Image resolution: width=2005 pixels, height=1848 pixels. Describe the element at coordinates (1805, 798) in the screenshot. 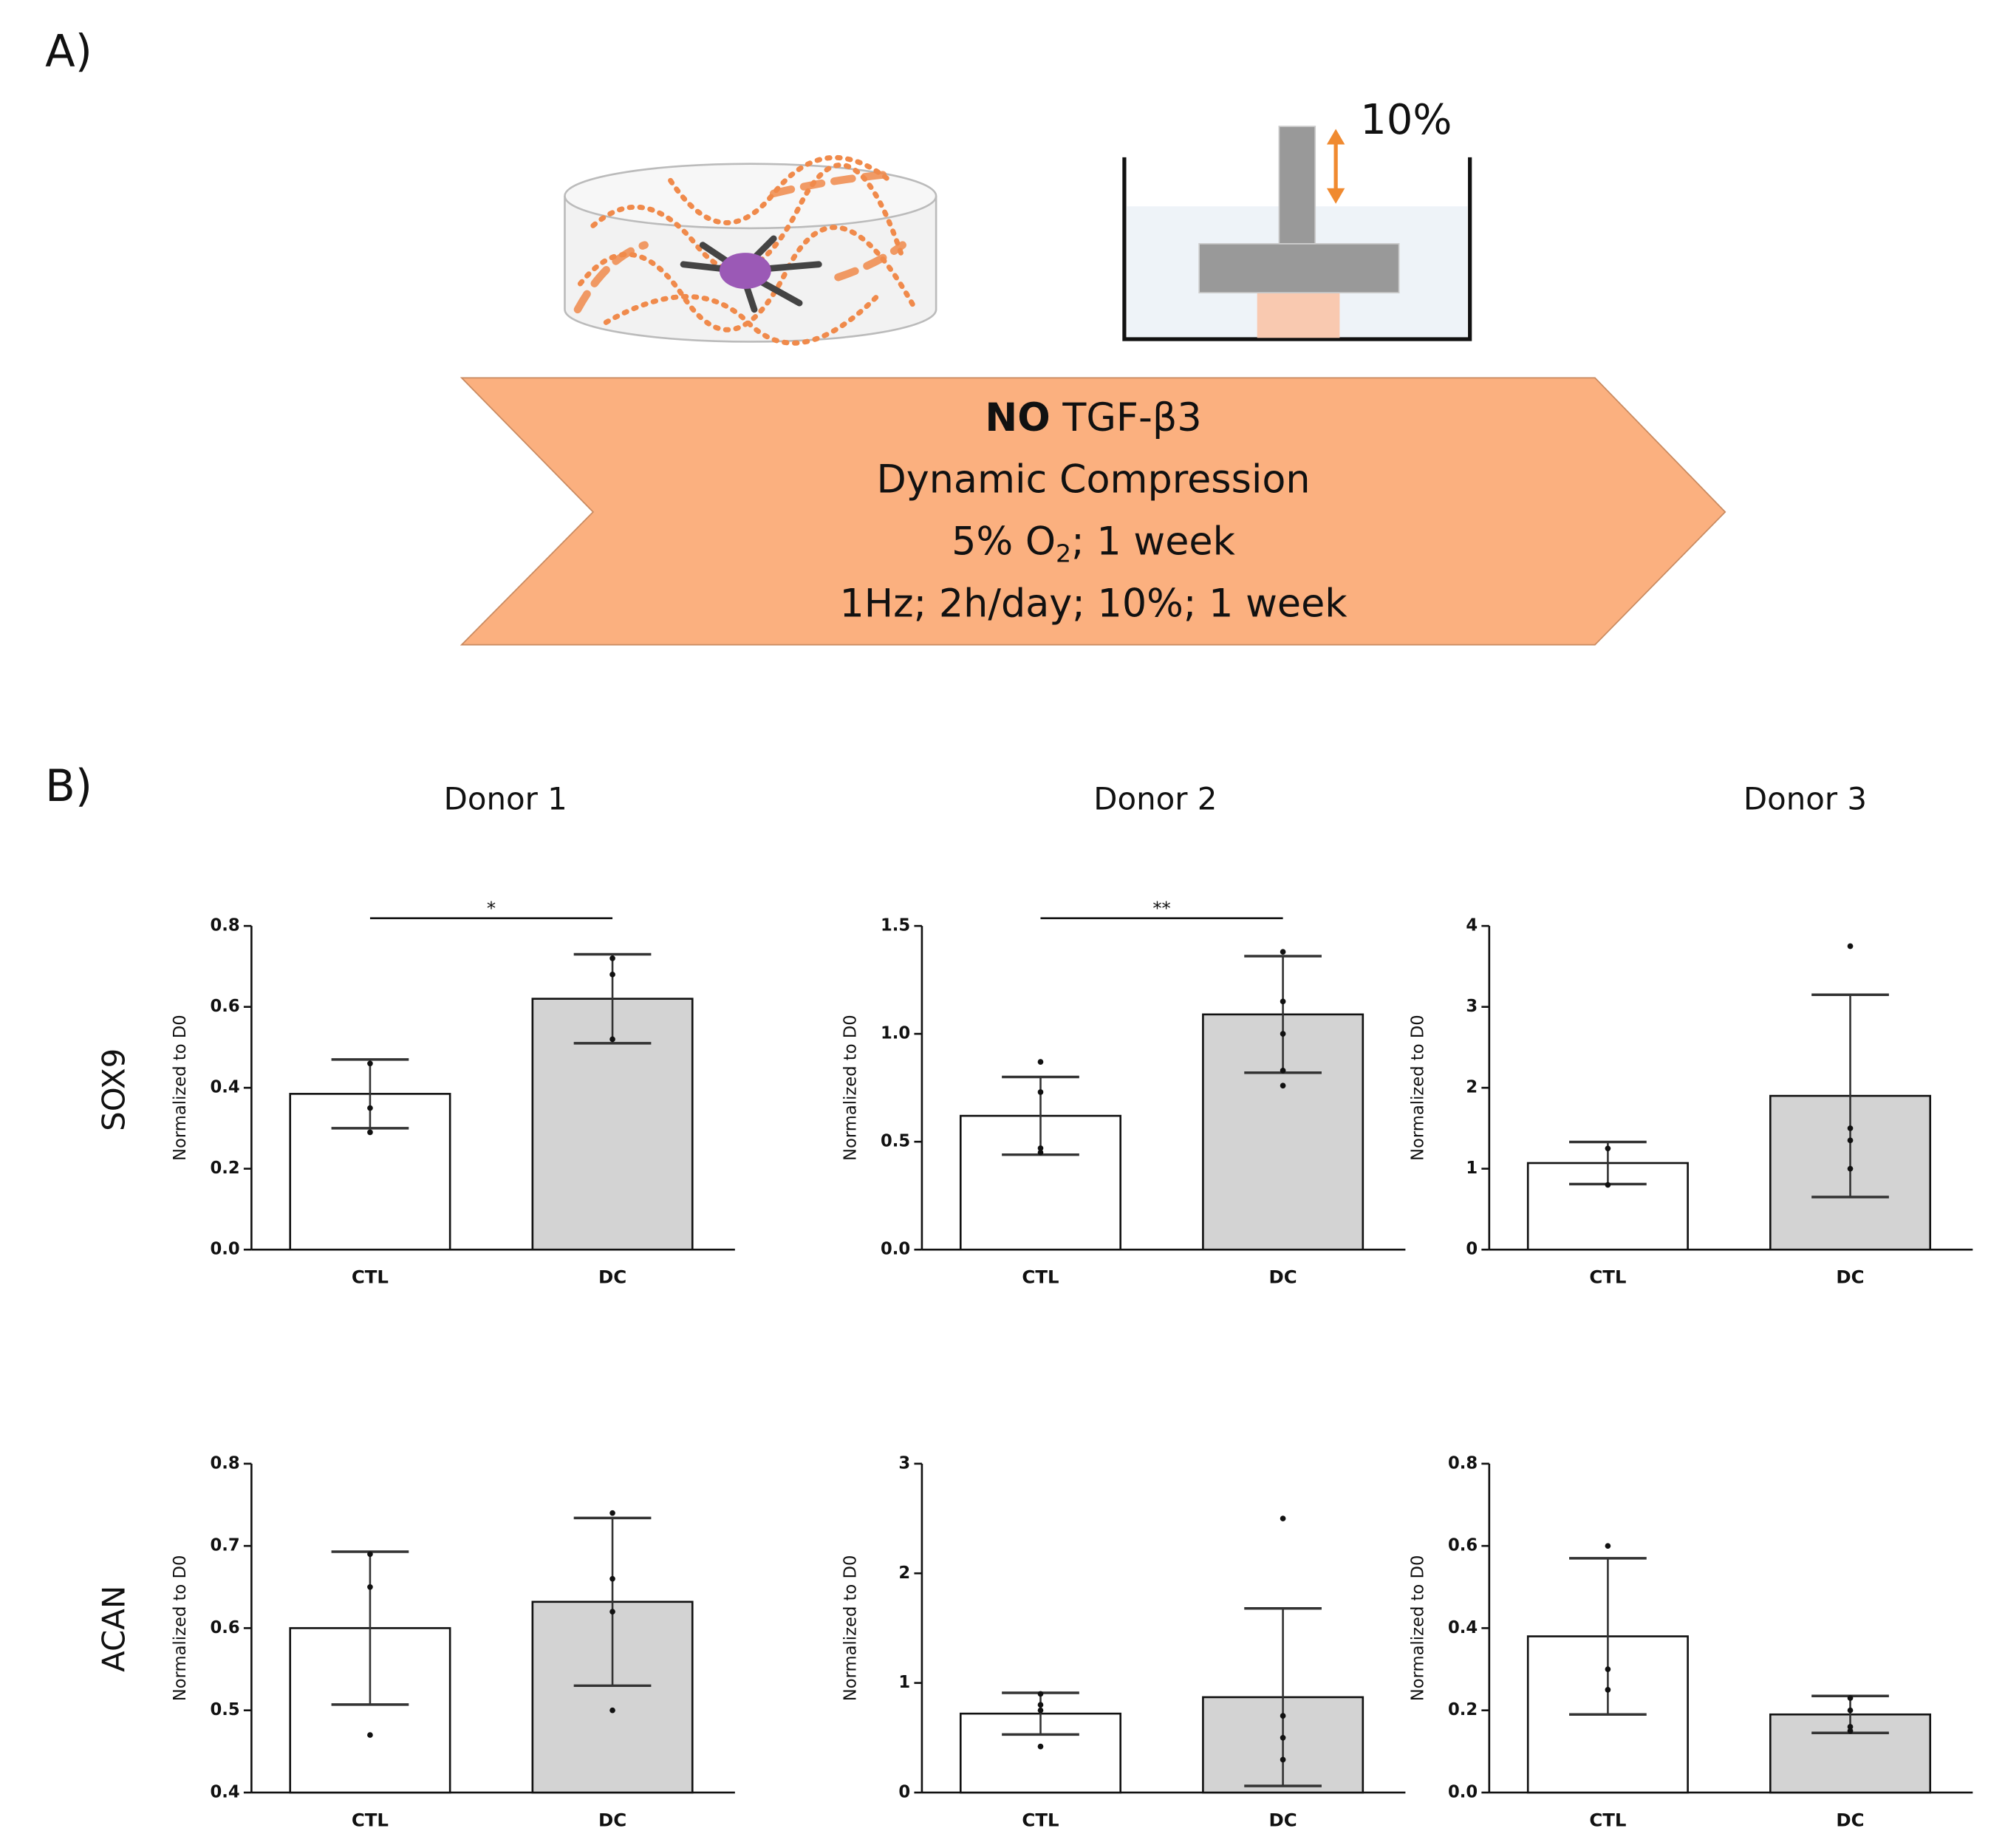

I see `column-title: Donor 3` at that location.